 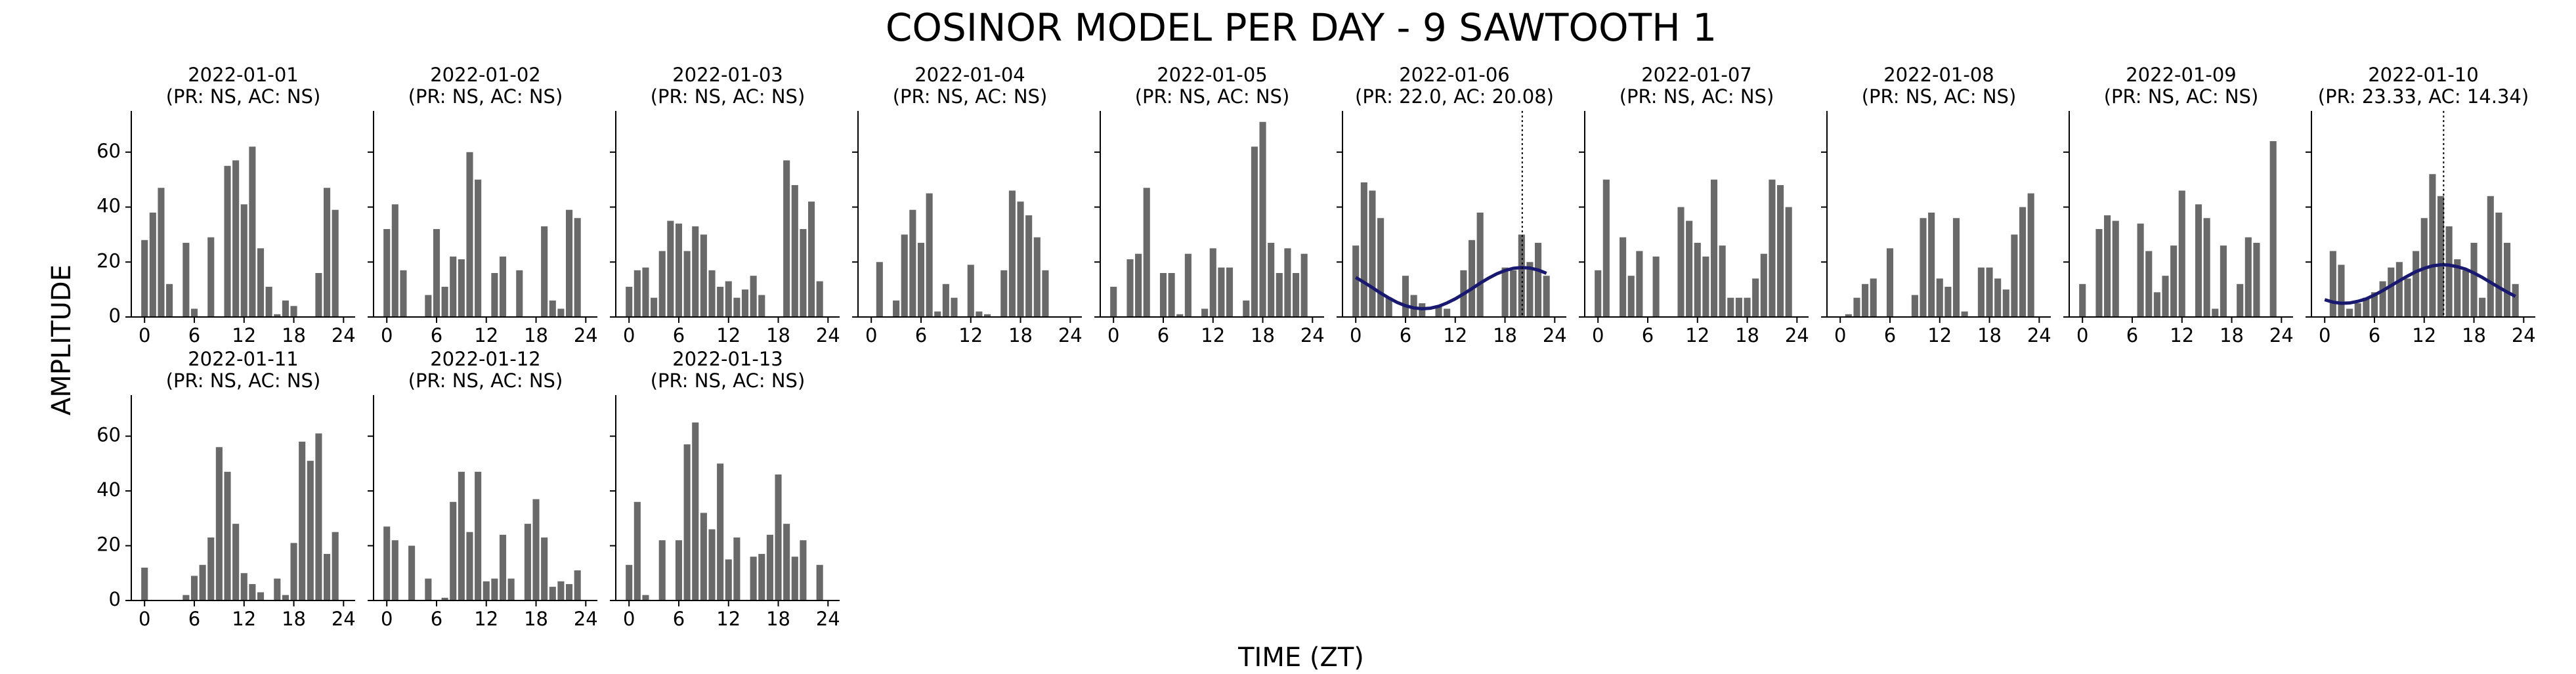 I want to click on y-tick-label: 0, so click(x=115, y=316).